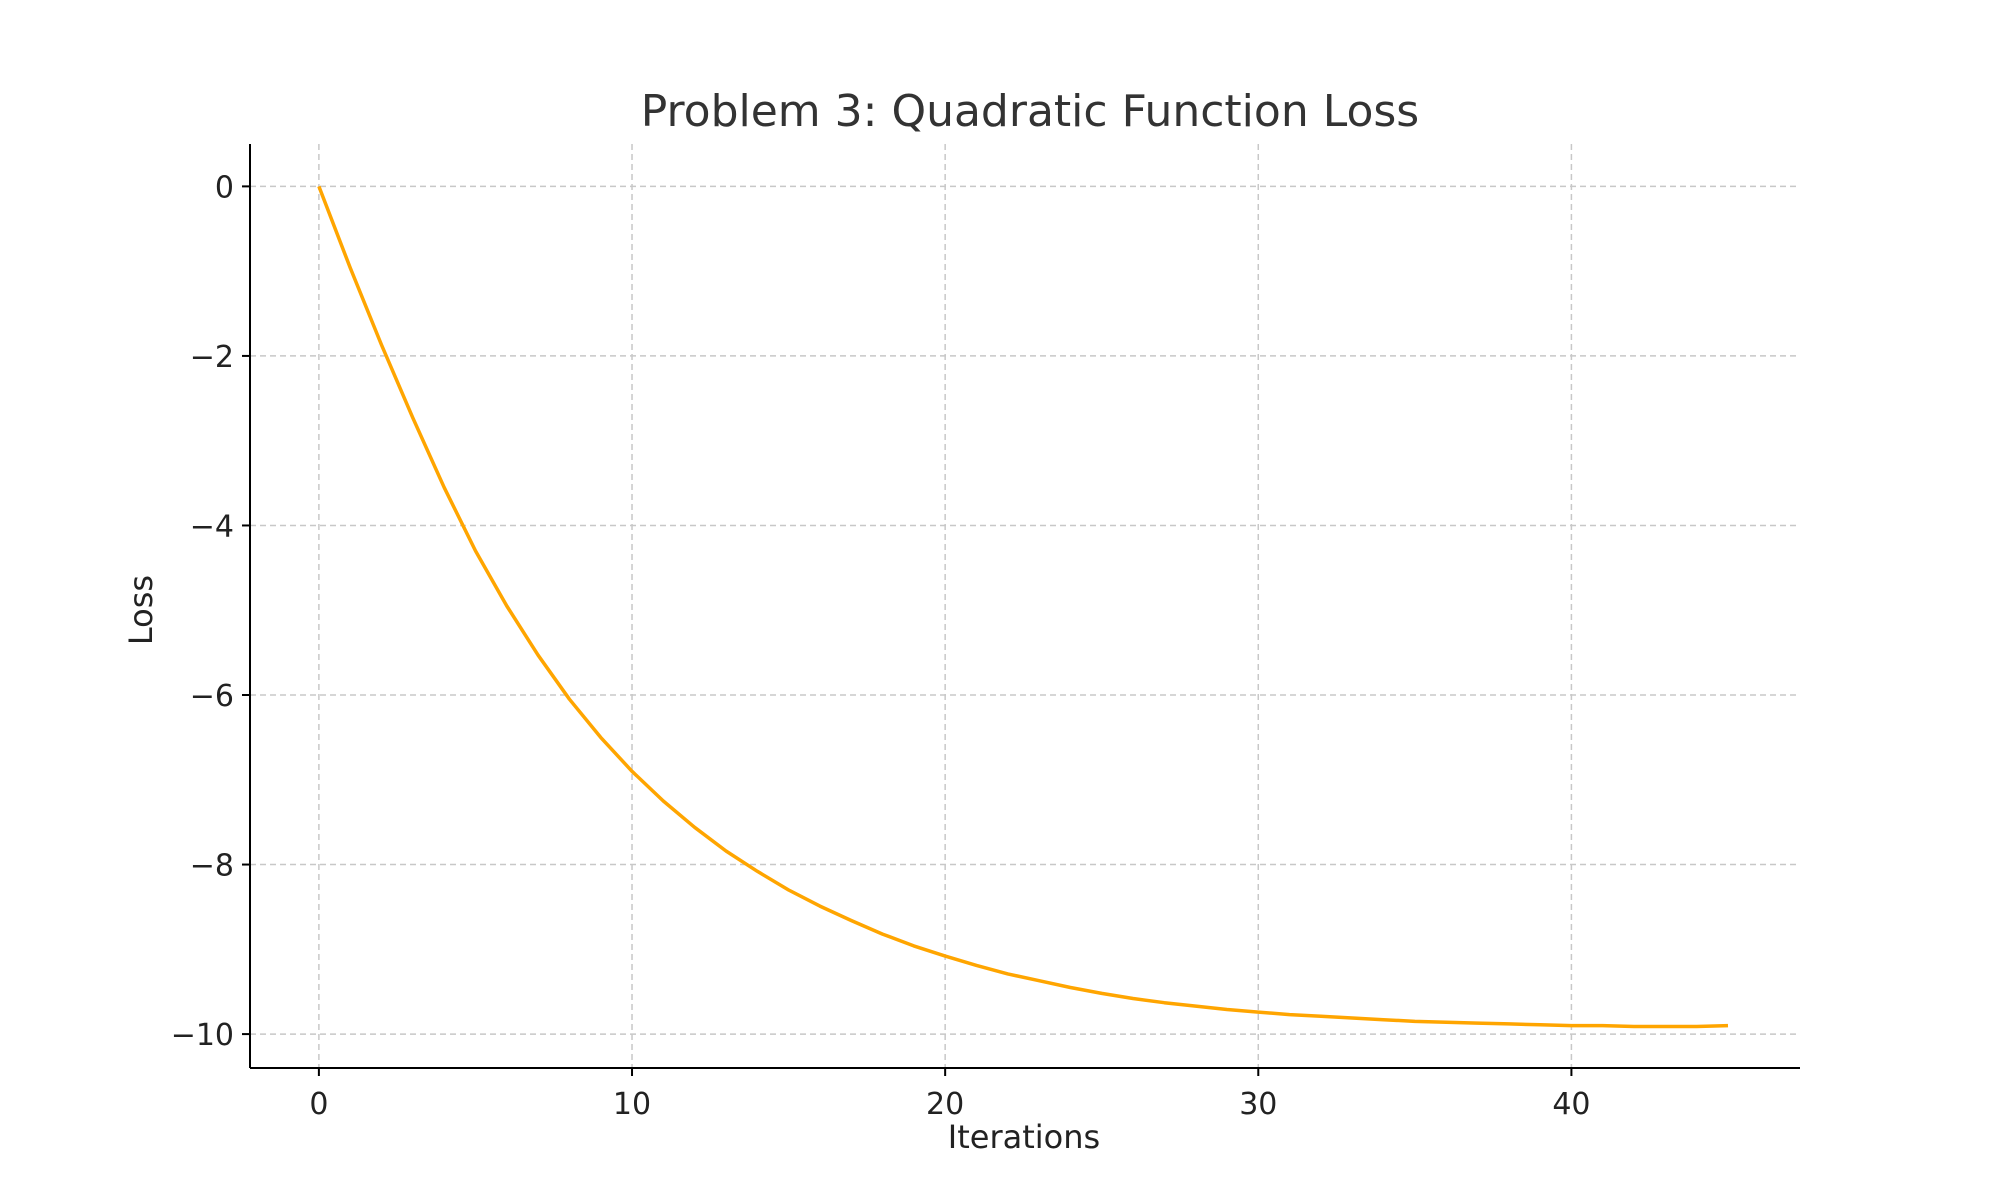 The width and height of the screenshot is (2000, 1200). I want to click on y-tick-label: −10, so click(202, 1035).